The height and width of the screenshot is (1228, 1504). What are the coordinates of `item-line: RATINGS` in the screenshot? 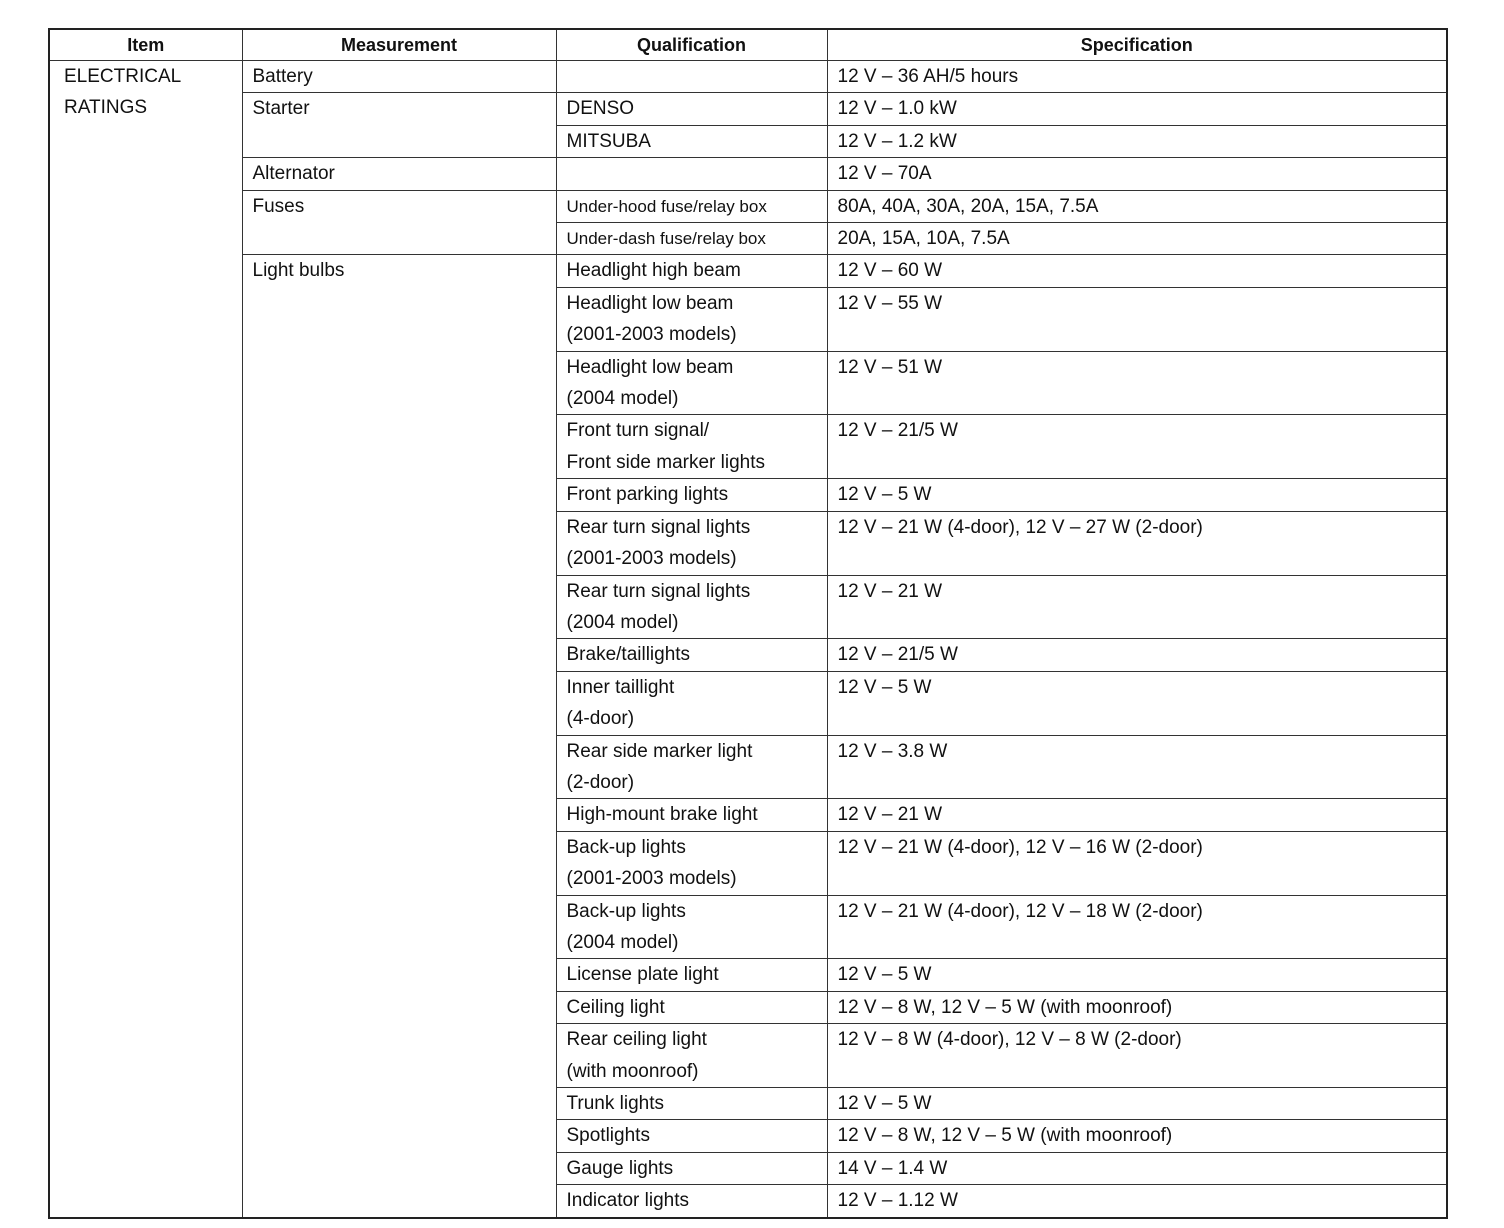 It's located at (106, 108).